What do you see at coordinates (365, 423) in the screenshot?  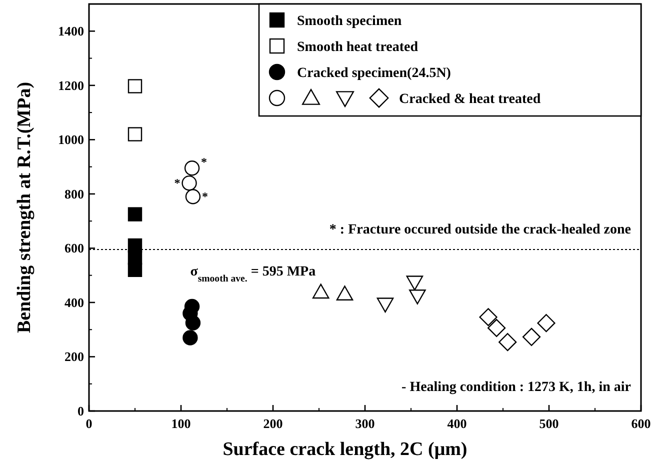 I see `x-tick-label: 300` at bounding box center [365, 423].